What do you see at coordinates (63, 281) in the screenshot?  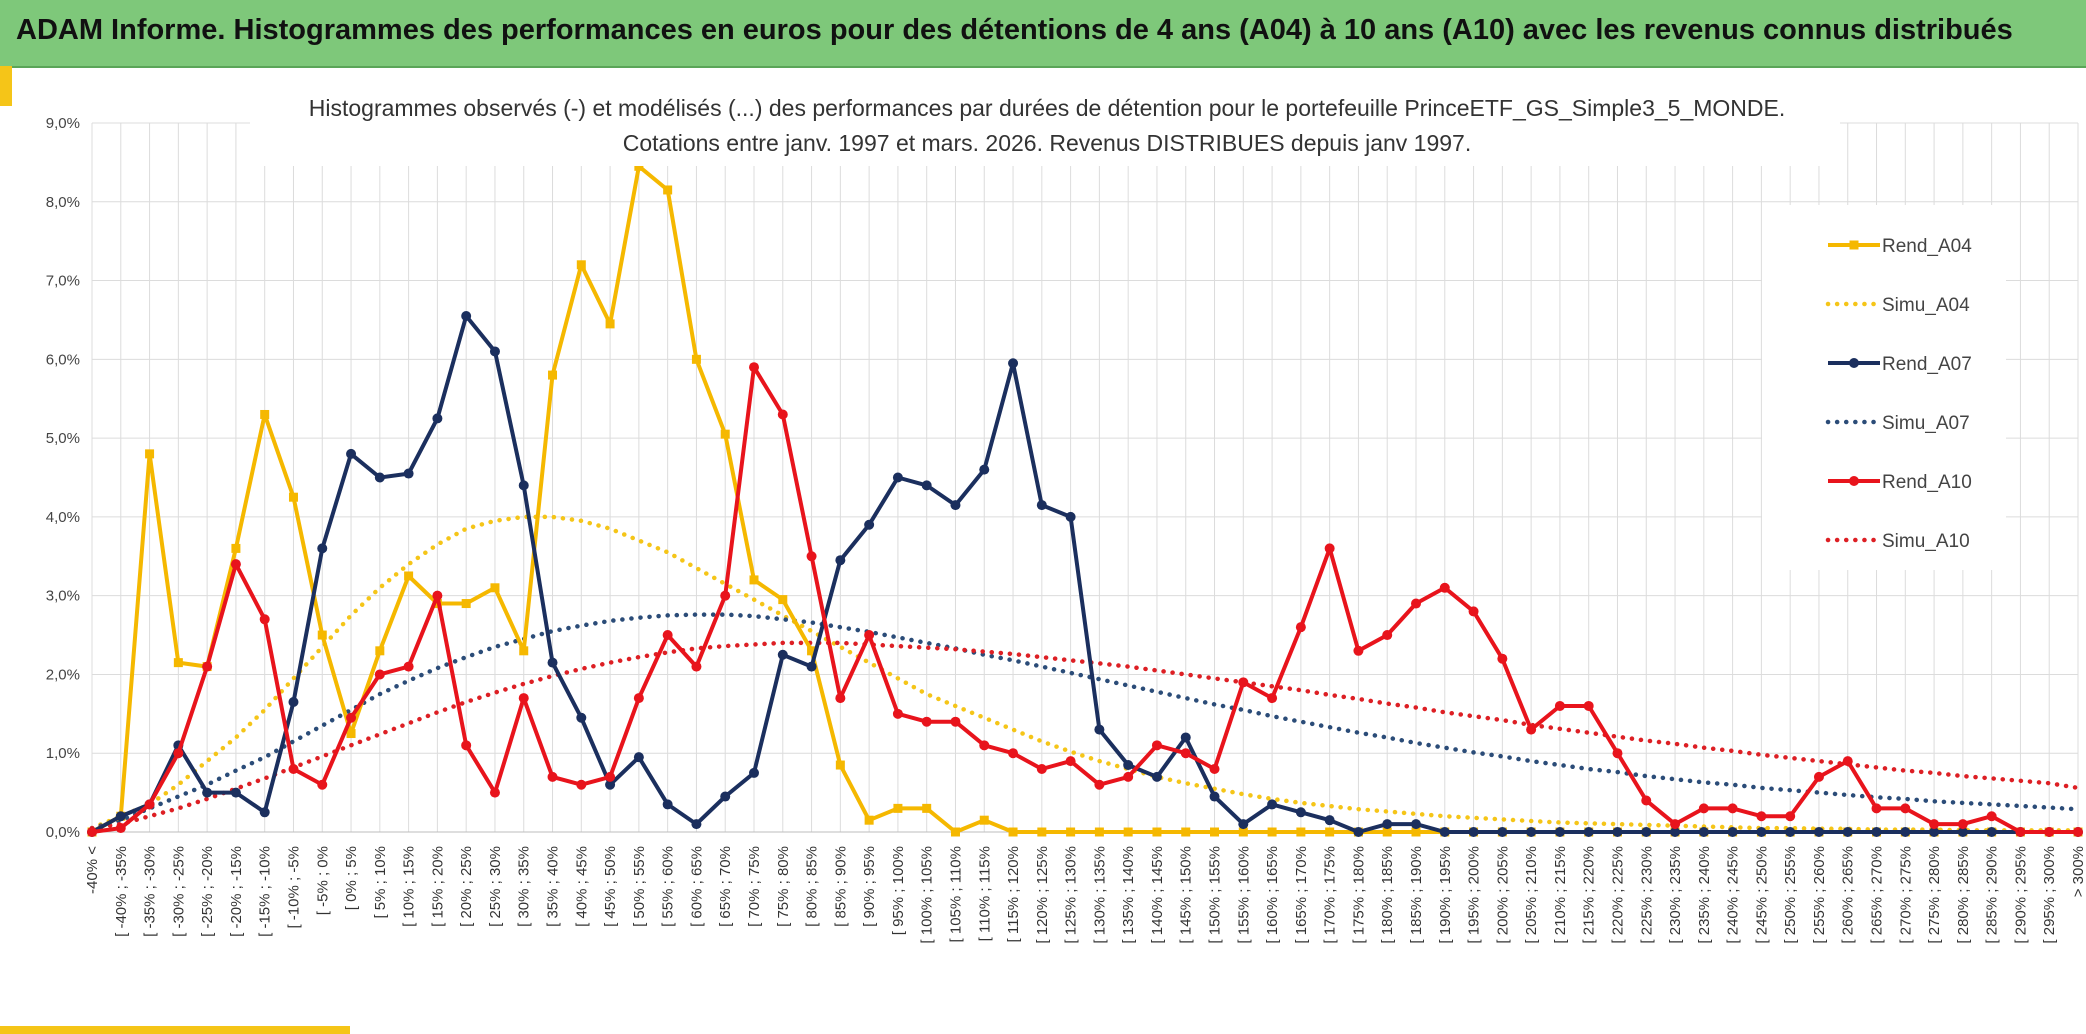 I see `y-tick-label: 7,0%` at bounding box center [63, 281].